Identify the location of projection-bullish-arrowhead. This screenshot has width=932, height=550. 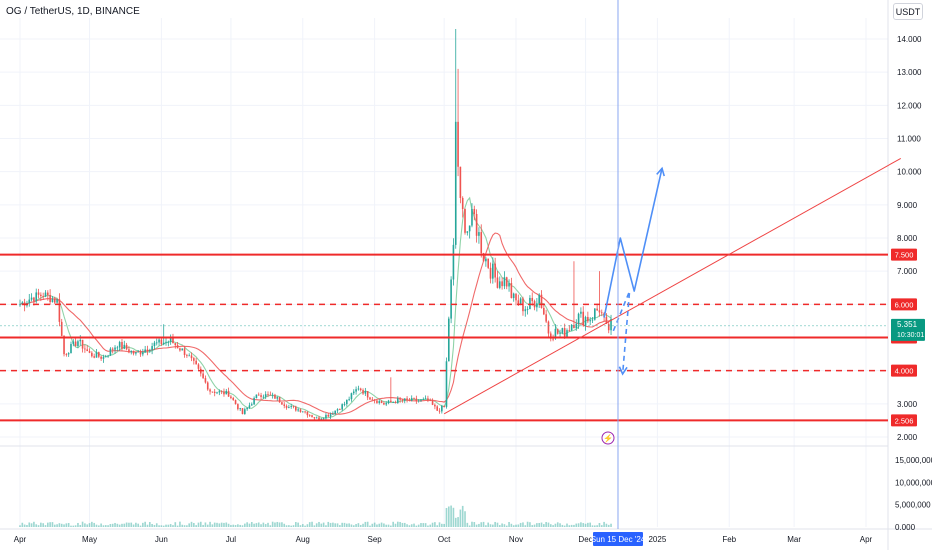
(660, 171).